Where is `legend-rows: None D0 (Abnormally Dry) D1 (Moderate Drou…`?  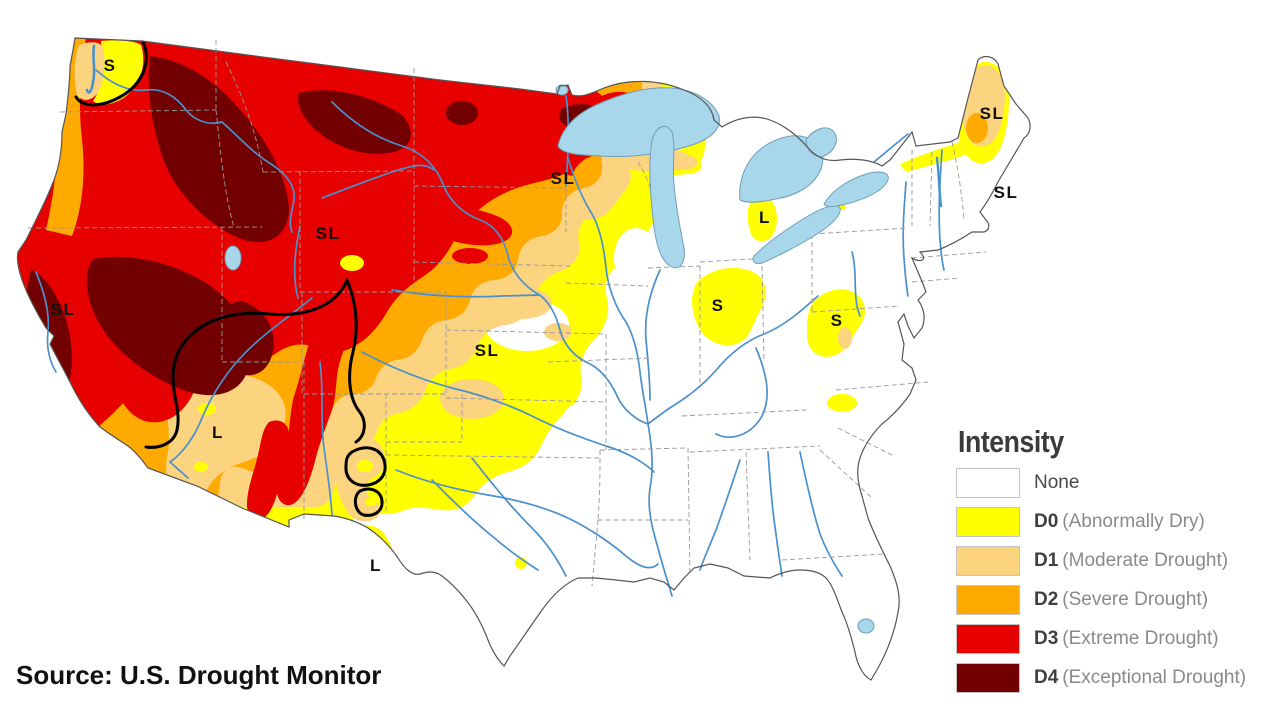 legend-rows: None D0 (Abnormally Dry) D1 (Moderate Drou… is located at coordinates (1116, 580).